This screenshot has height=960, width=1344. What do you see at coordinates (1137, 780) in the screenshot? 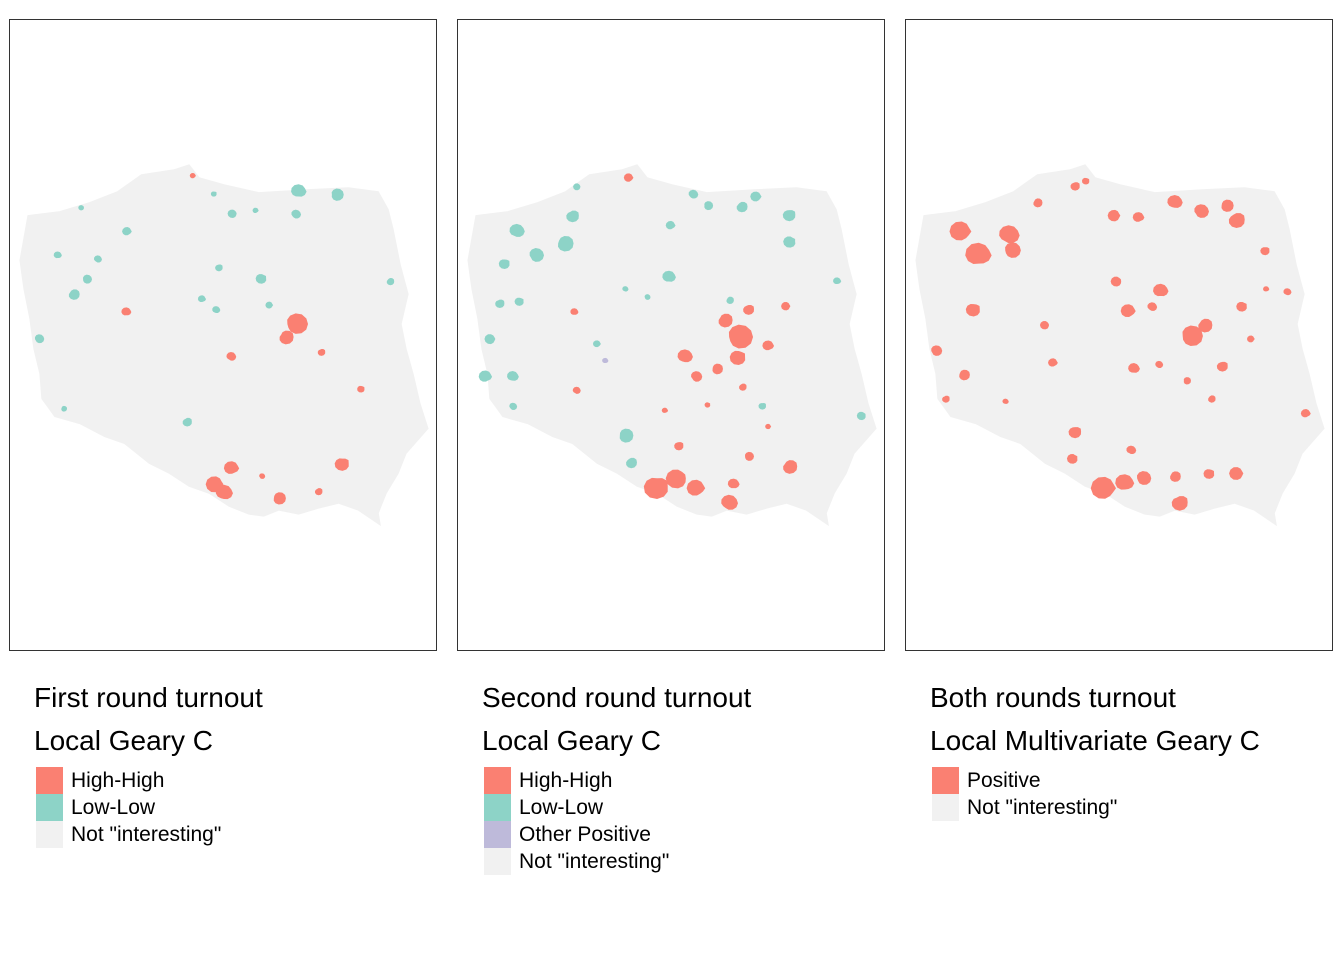
I see `legend-item-positive: Positive` at bounding box center [1137, 780].